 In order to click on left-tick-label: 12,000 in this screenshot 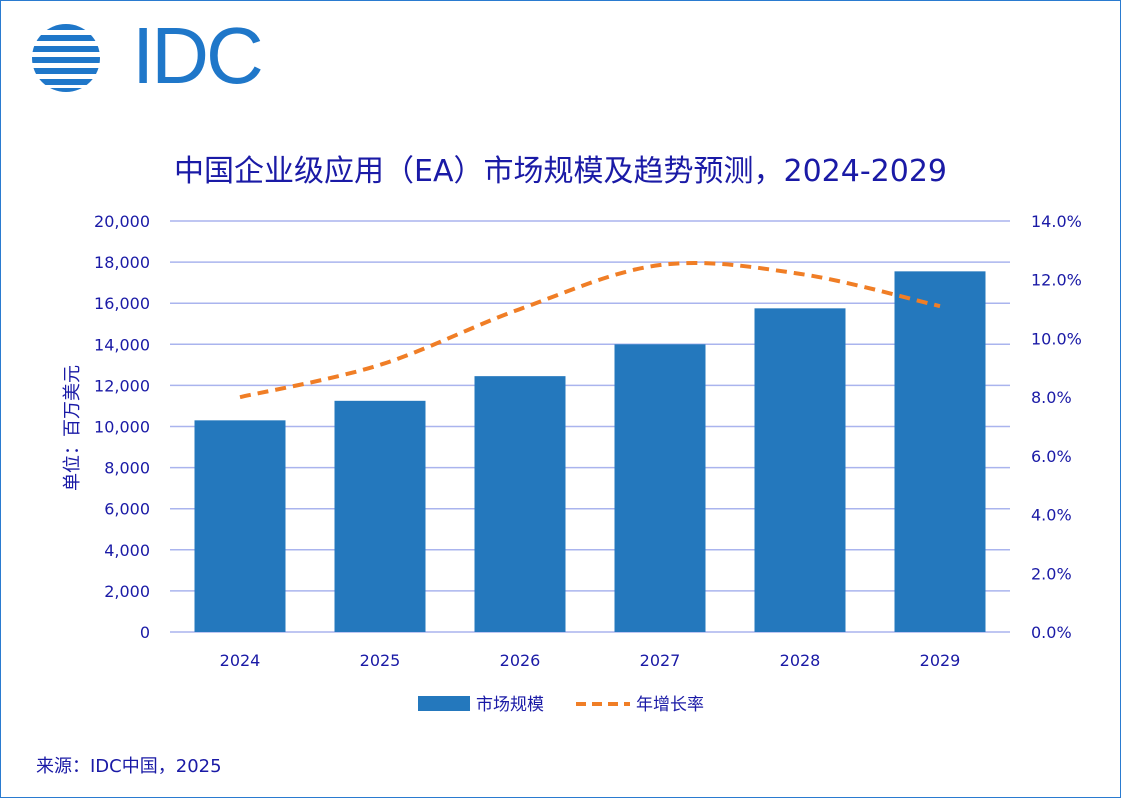, I will do `click(122, 385)`.